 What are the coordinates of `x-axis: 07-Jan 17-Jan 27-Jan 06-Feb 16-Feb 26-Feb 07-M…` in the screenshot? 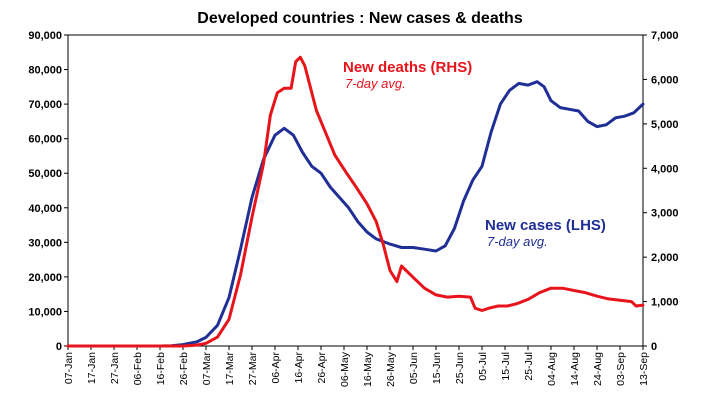 It's located at (356, 366).